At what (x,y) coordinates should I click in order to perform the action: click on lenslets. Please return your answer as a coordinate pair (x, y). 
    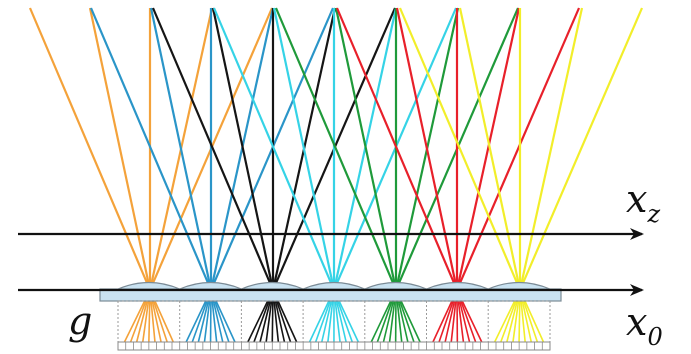
    Looking at the image, I should click on (334, 285).